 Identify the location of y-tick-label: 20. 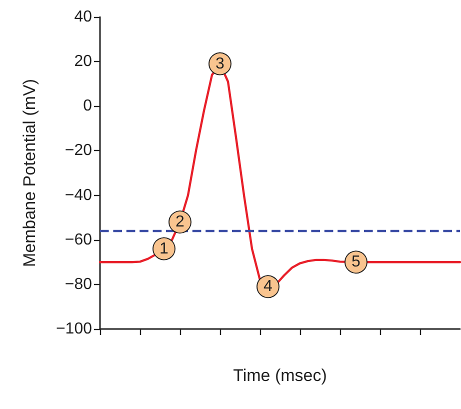
(83, 61).